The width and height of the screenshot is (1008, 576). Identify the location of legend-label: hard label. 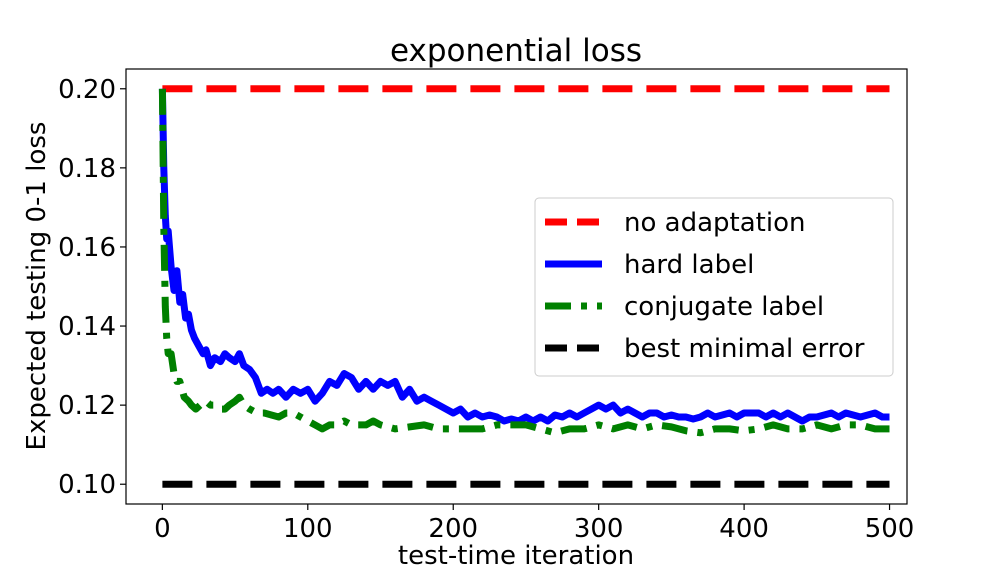
(689, 265).